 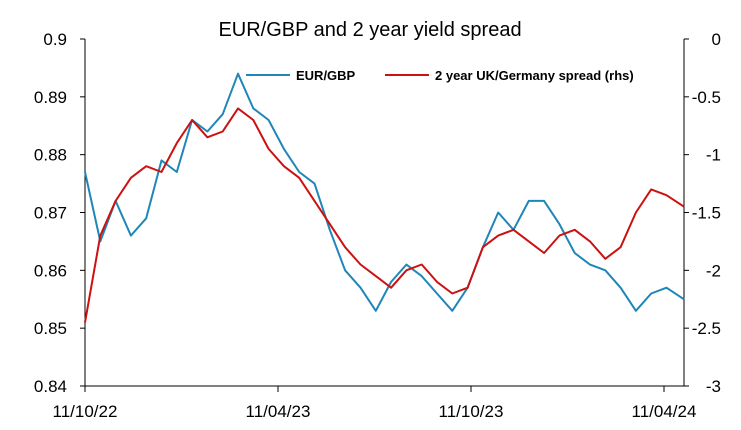 I want to click on y-right-tick-label: 0, so click(x=716, y=39).